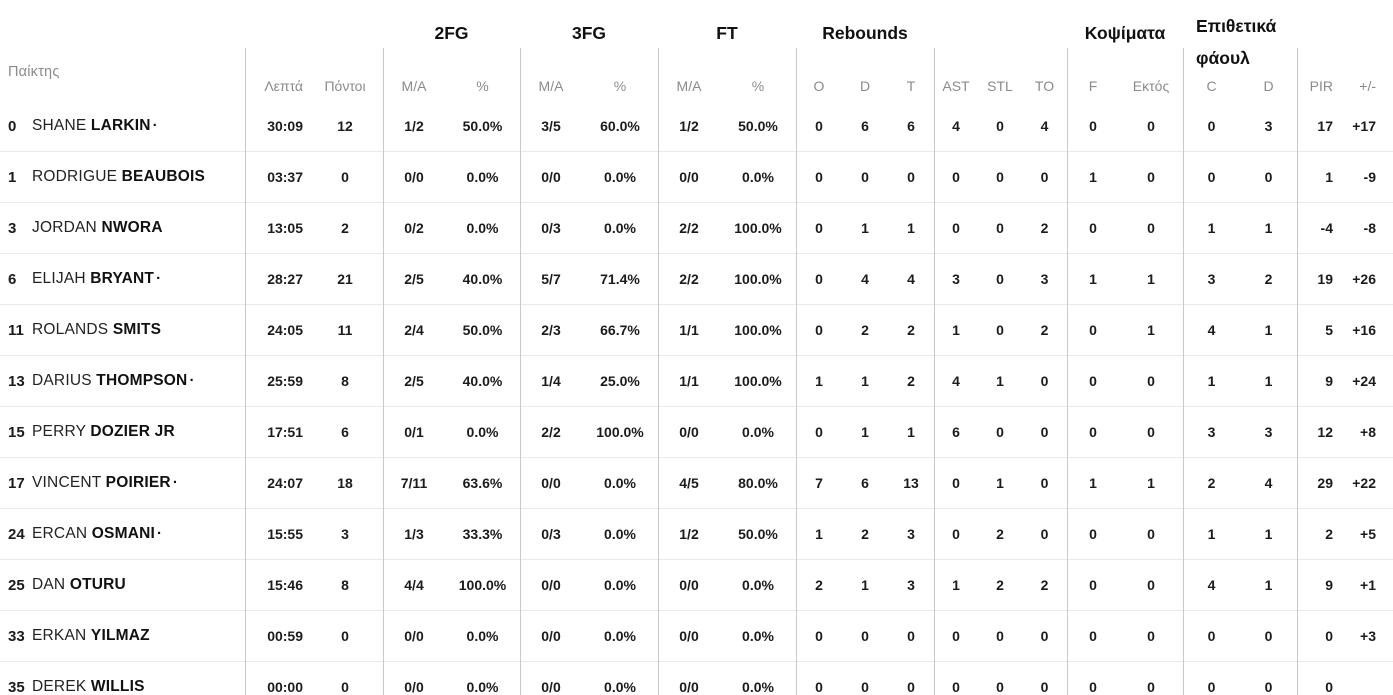  I want to click on starter-marker: ·, so click(159, 278).